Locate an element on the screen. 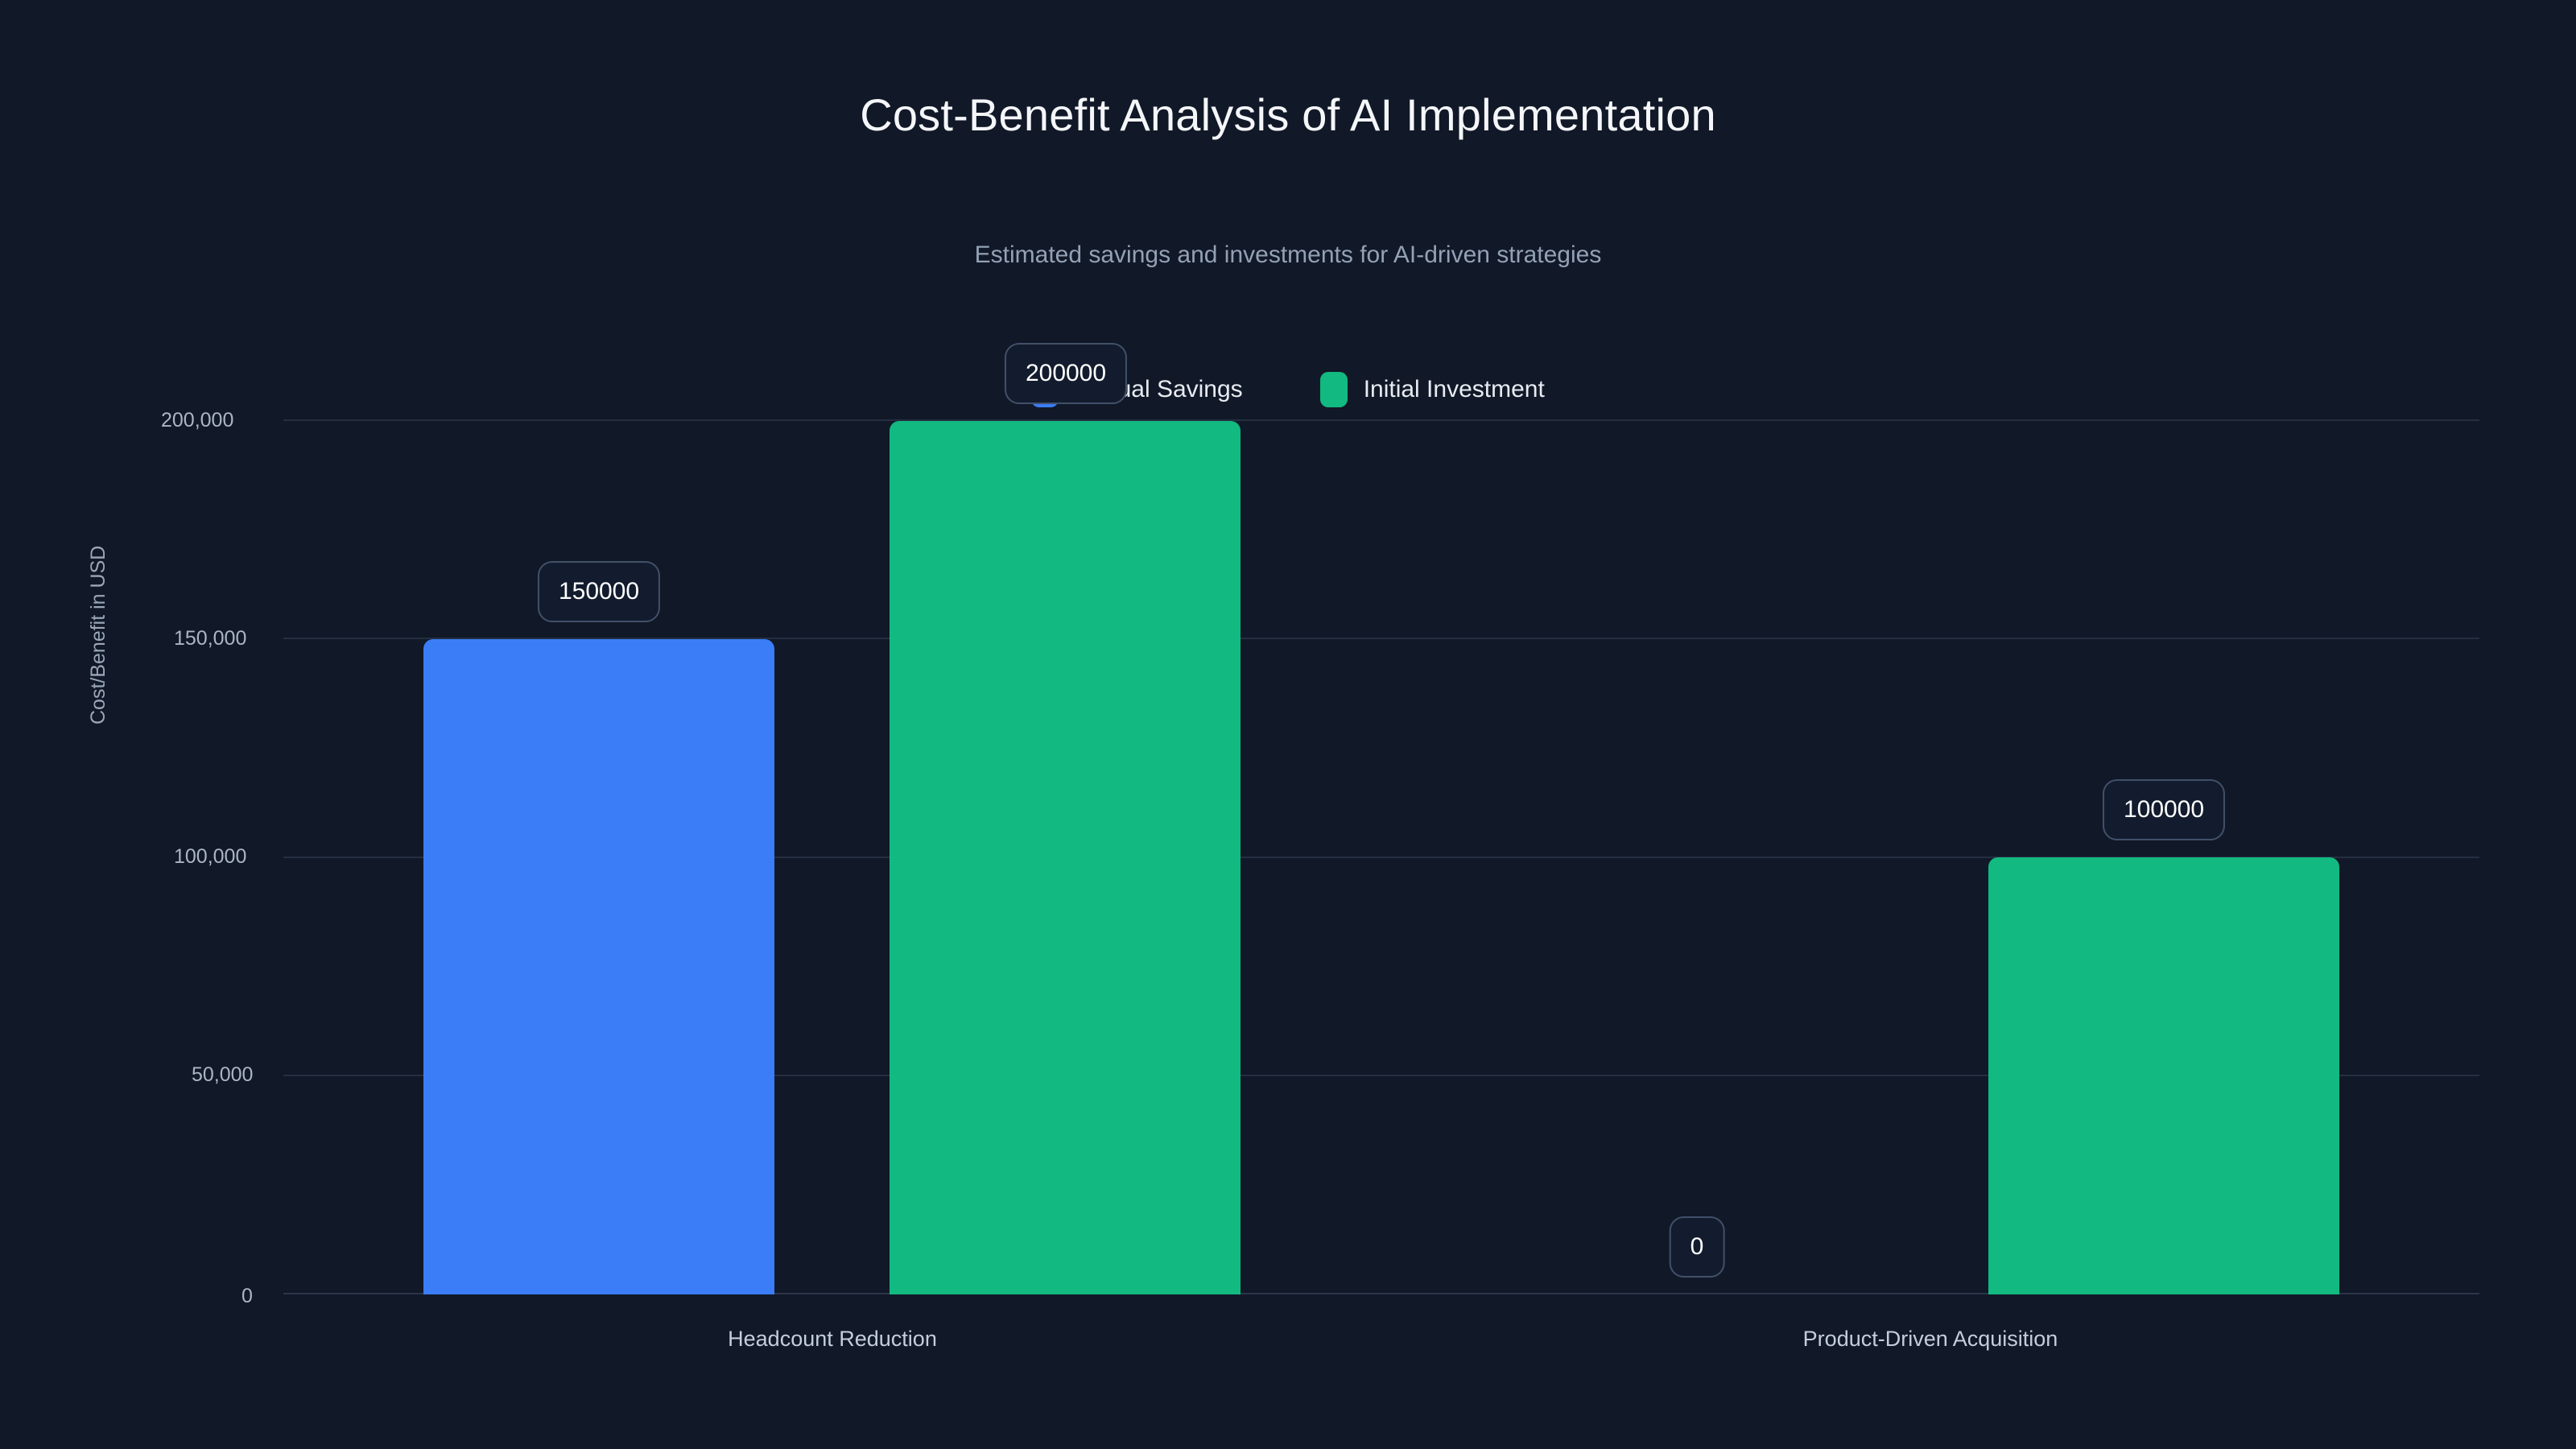  y-tick-label-100000: 100,000 is located at coordinates (211, 856).